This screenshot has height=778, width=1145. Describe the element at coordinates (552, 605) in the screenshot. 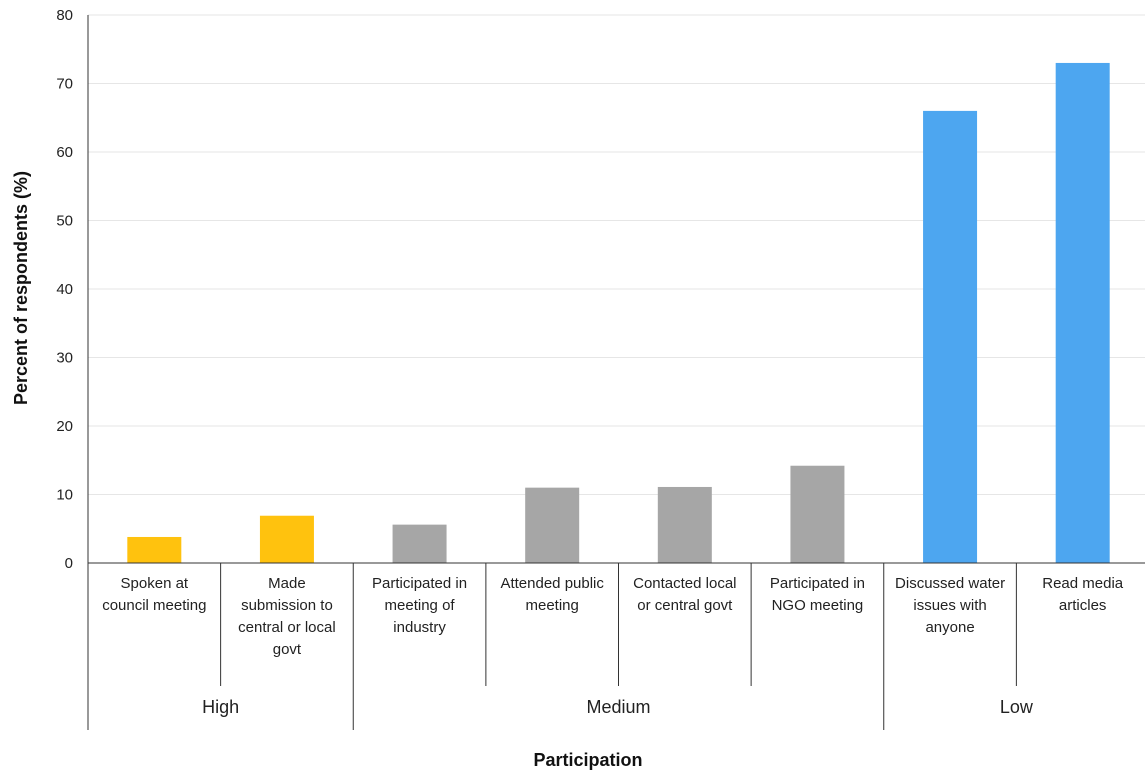

I see `category-label-line: meeting` at that location.